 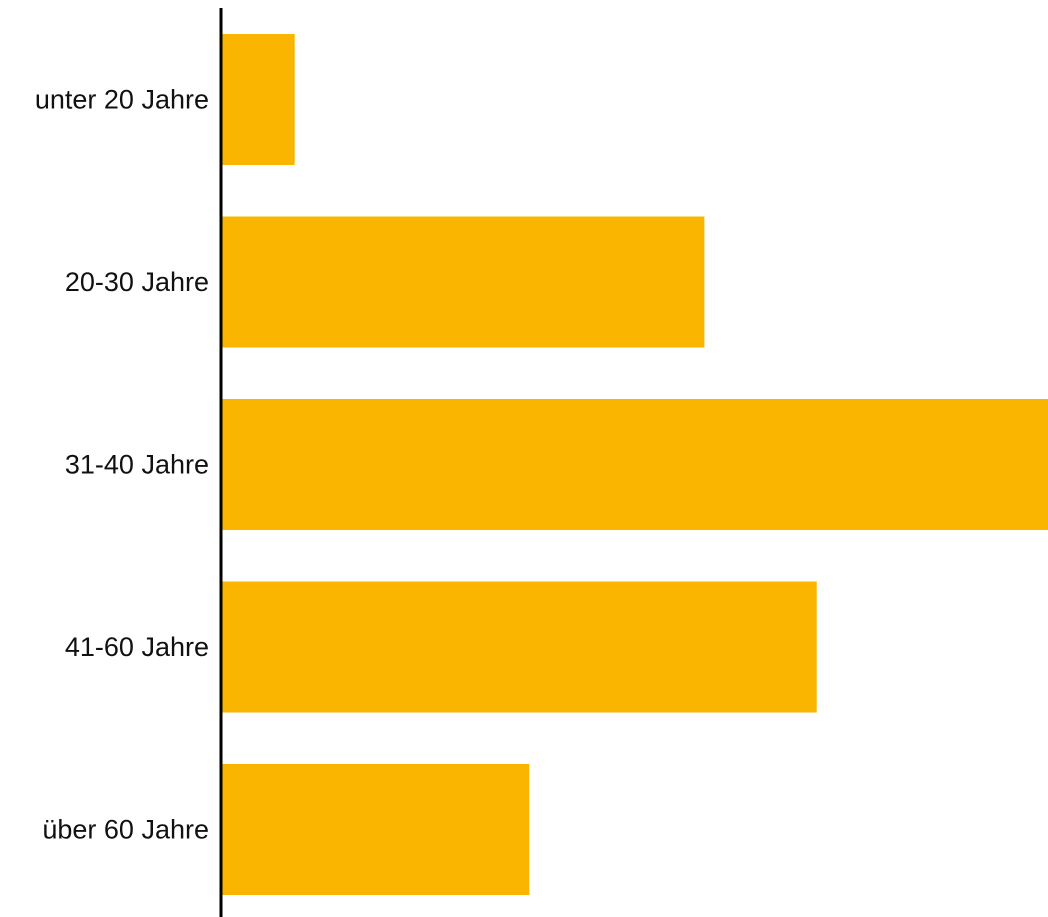 I want to click on category-label: 20-30 Jahre, so click(x=137, y=282).